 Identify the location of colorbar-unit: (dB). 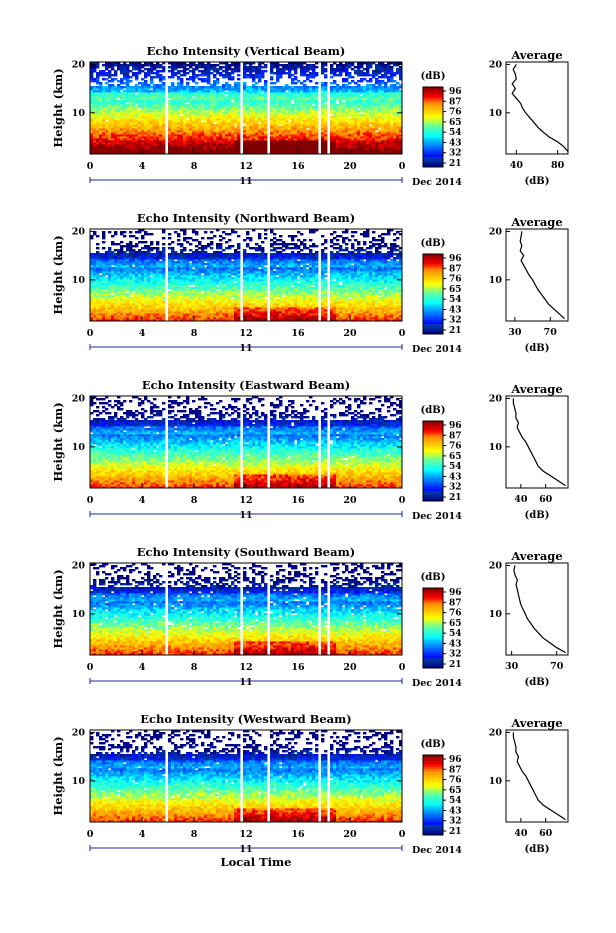
(433, 76).